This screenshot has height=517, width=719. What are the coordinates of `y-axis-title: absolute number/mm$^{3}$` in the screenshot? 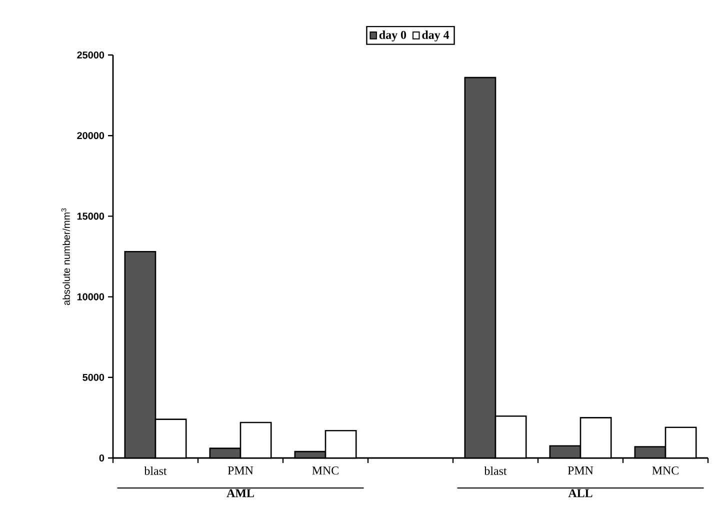 It's located at (65, 257).